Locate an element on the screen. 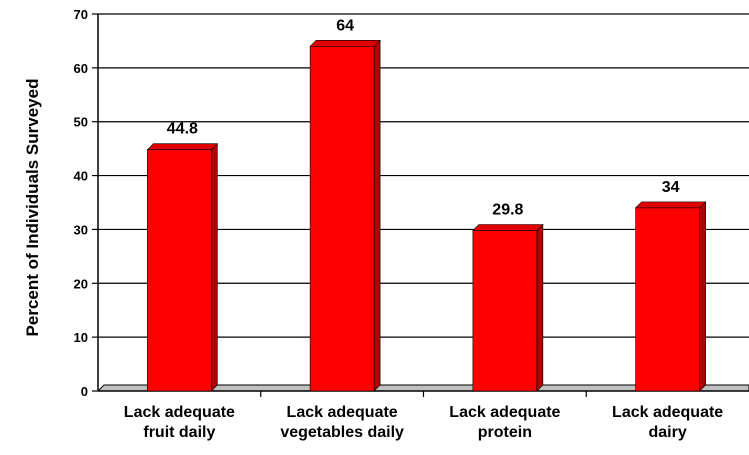 The width and height of the screenshot is (749, 455). data-label: 34 is located at coordinates (671, 187).